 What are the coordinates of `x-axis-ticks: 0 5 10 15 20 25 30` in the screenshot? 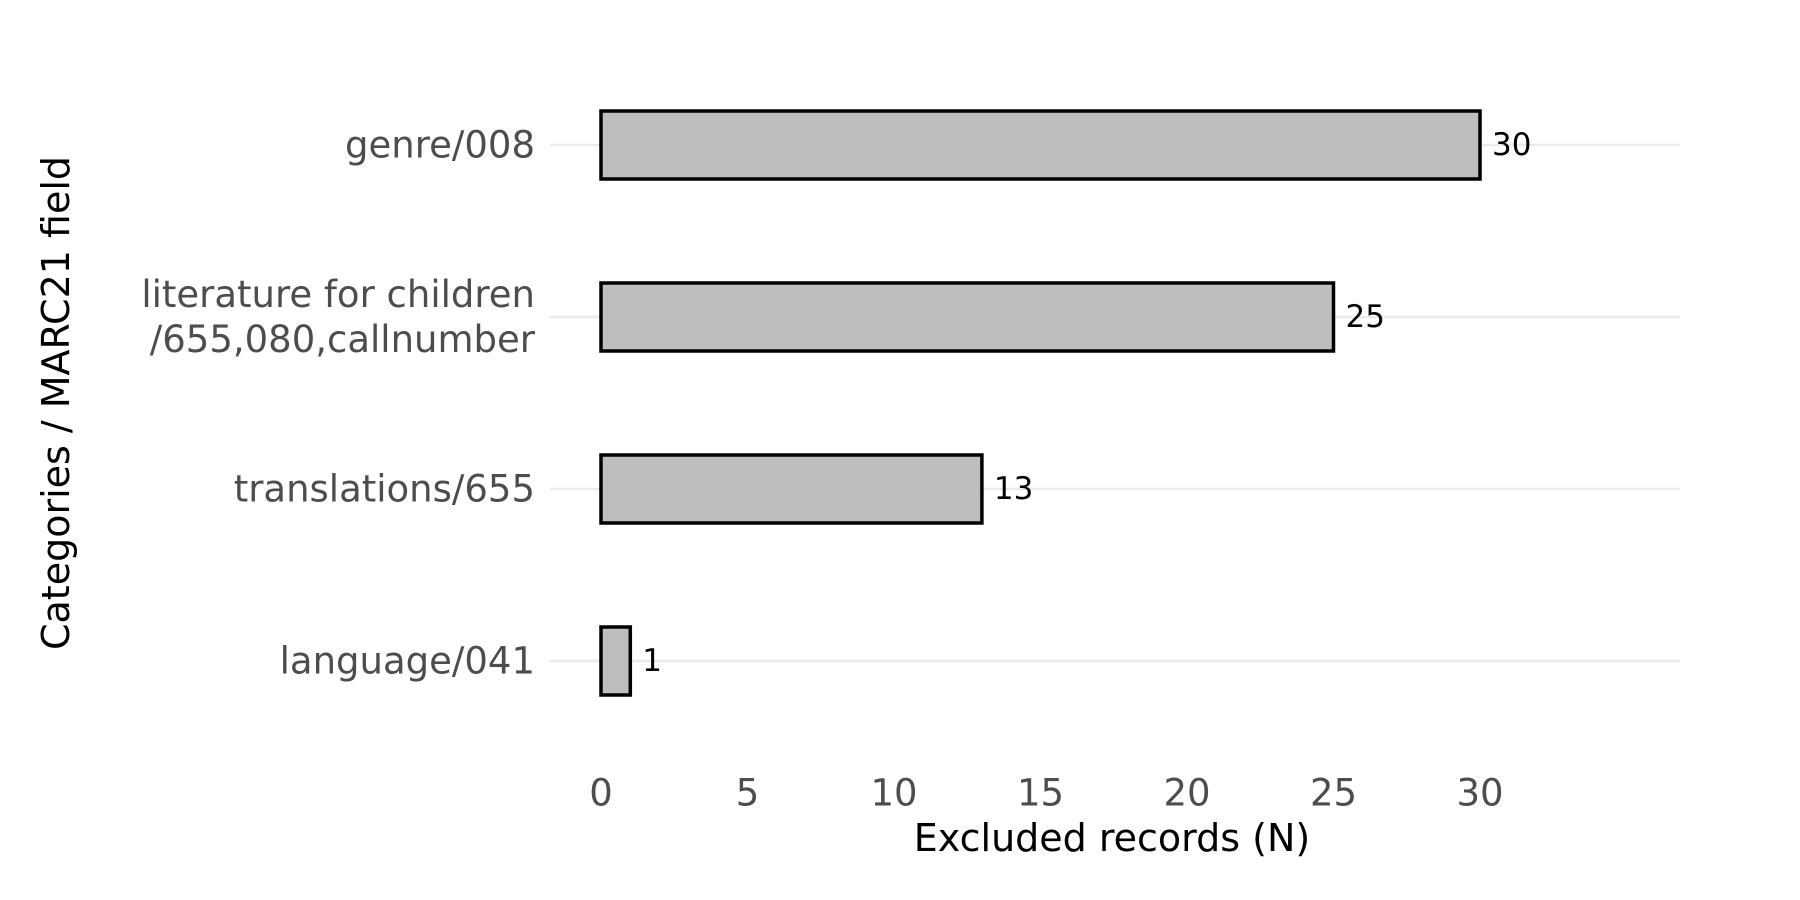 It's located at (1046, 793).